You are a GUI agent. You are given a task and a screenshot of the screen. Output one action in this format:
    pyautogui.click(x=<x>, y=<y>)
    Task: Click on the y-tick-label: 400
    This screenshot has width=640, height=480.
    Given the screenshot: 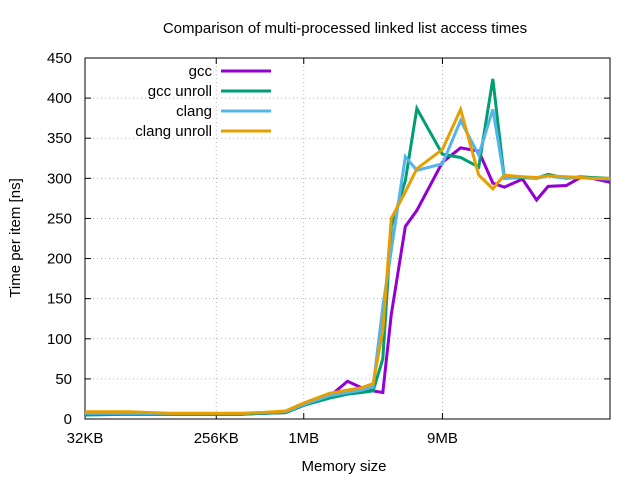 What is the action you would take?
    pyautogui.click(x=59, y=98)
    